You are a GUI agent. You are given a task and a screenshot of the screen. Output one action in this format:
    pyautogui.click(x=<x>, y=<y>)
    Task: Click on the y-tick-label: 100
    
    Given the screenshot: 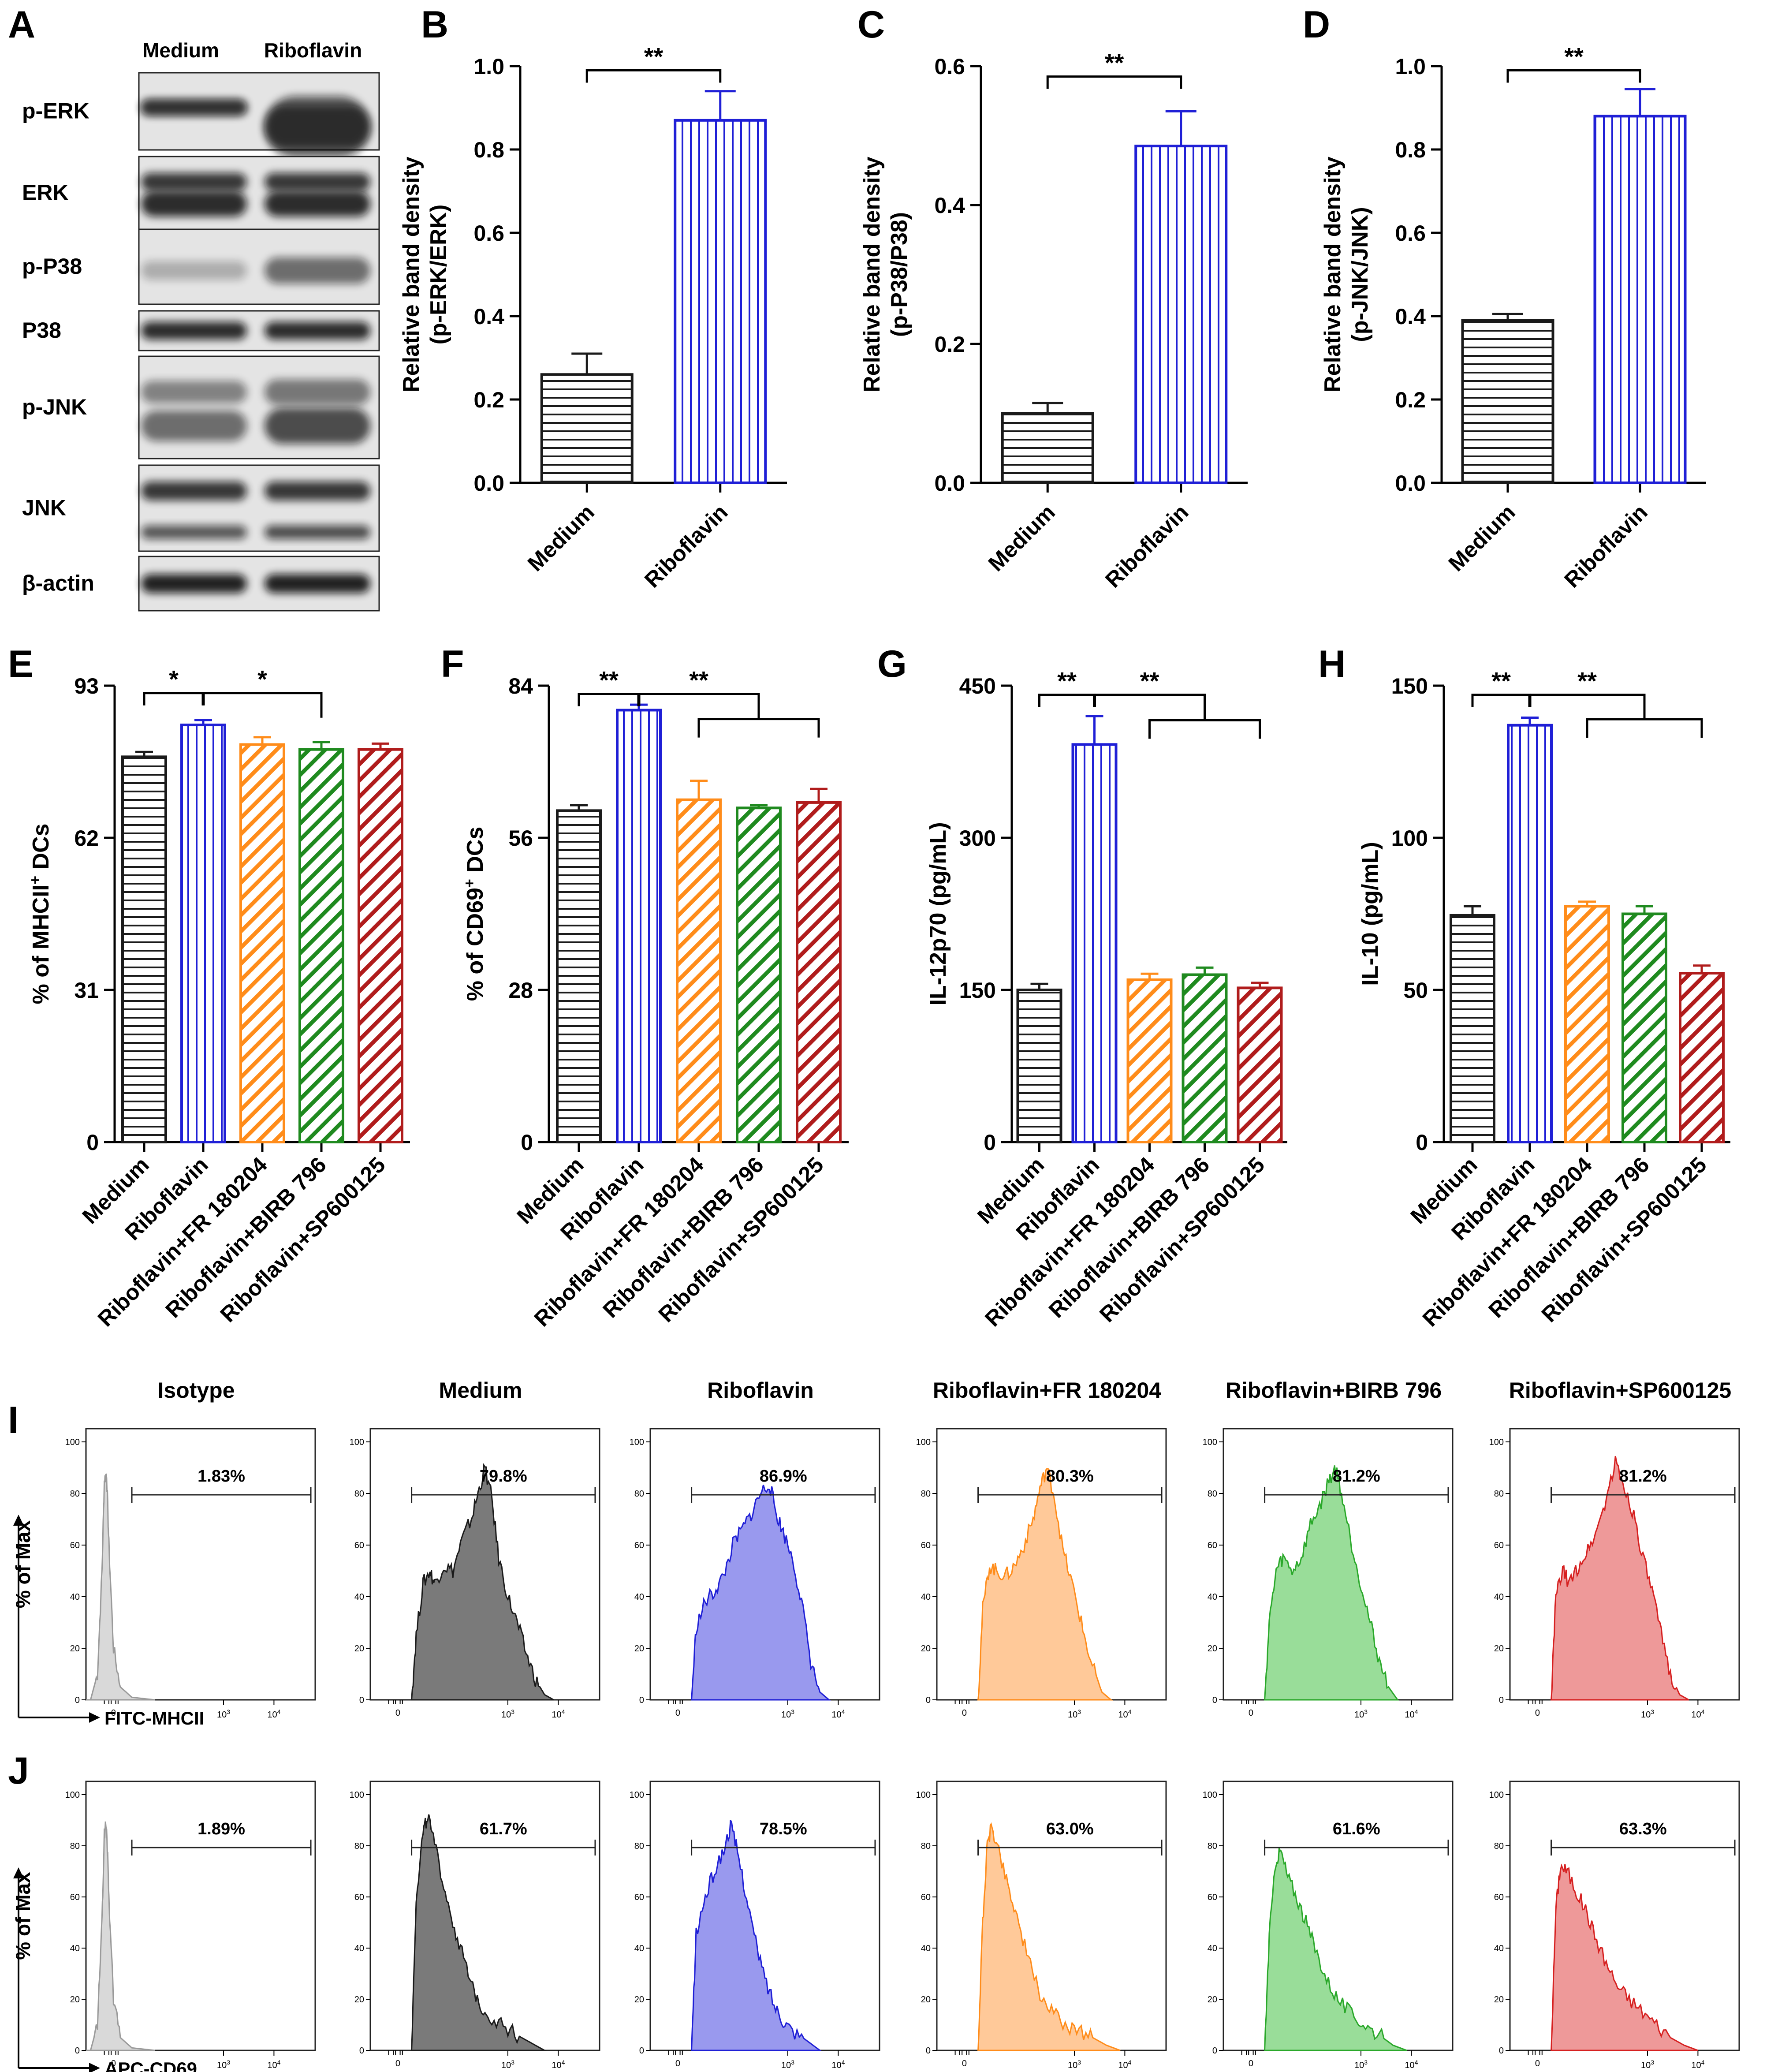 What is the action you would take?
    pyautogui.click(x=1409, y=838)
    